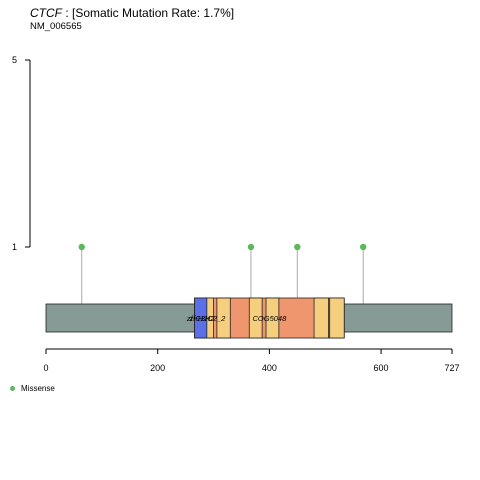 The image size is (480, 480). I want to click on legend-missense-label: Missense, so click(38, 388).